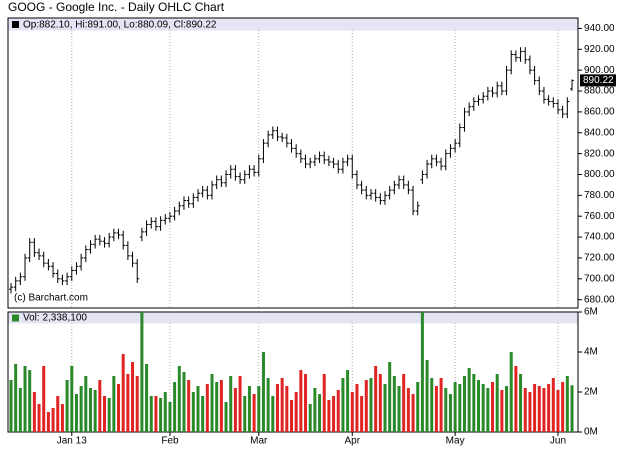  I want to click on x-tick-label: Jun, so click(558, 441).